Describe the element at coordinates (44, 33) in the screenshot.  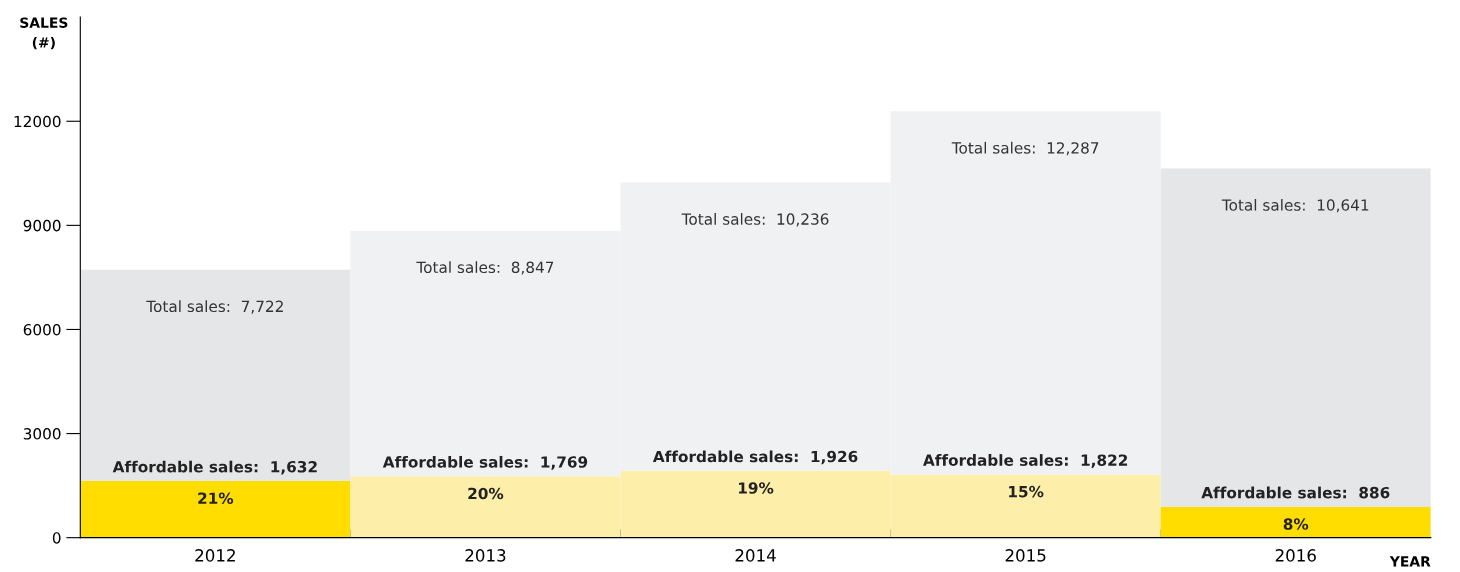
I see `y-axis-title: SALES (#)` at that location.